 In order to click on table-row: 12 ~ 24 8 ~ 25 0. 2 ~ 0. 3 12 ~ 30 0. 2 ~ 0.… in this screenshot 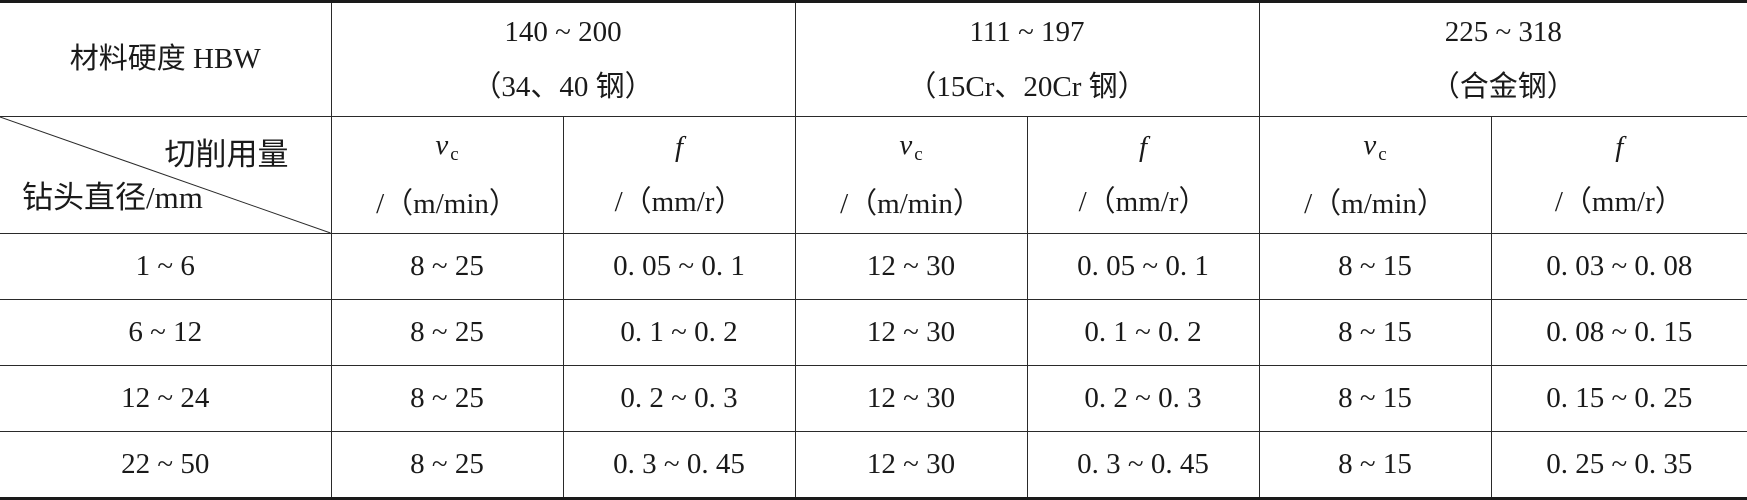, I will do `click(873, 398)`.